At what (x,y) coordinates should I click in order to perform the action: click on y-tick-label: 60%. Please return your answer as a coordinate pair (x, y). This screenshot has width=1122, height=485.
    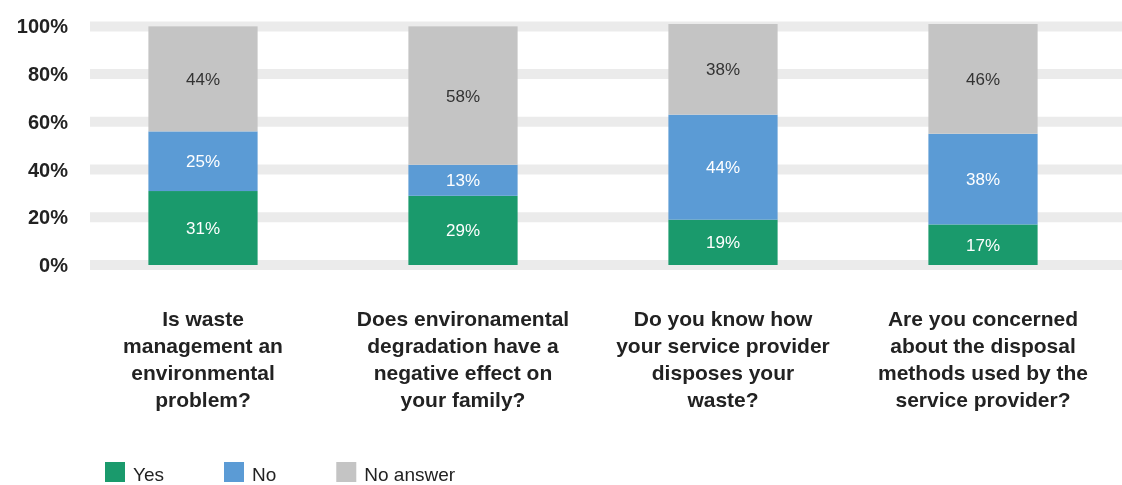
    Looking at the image, I should click on (48, 121).